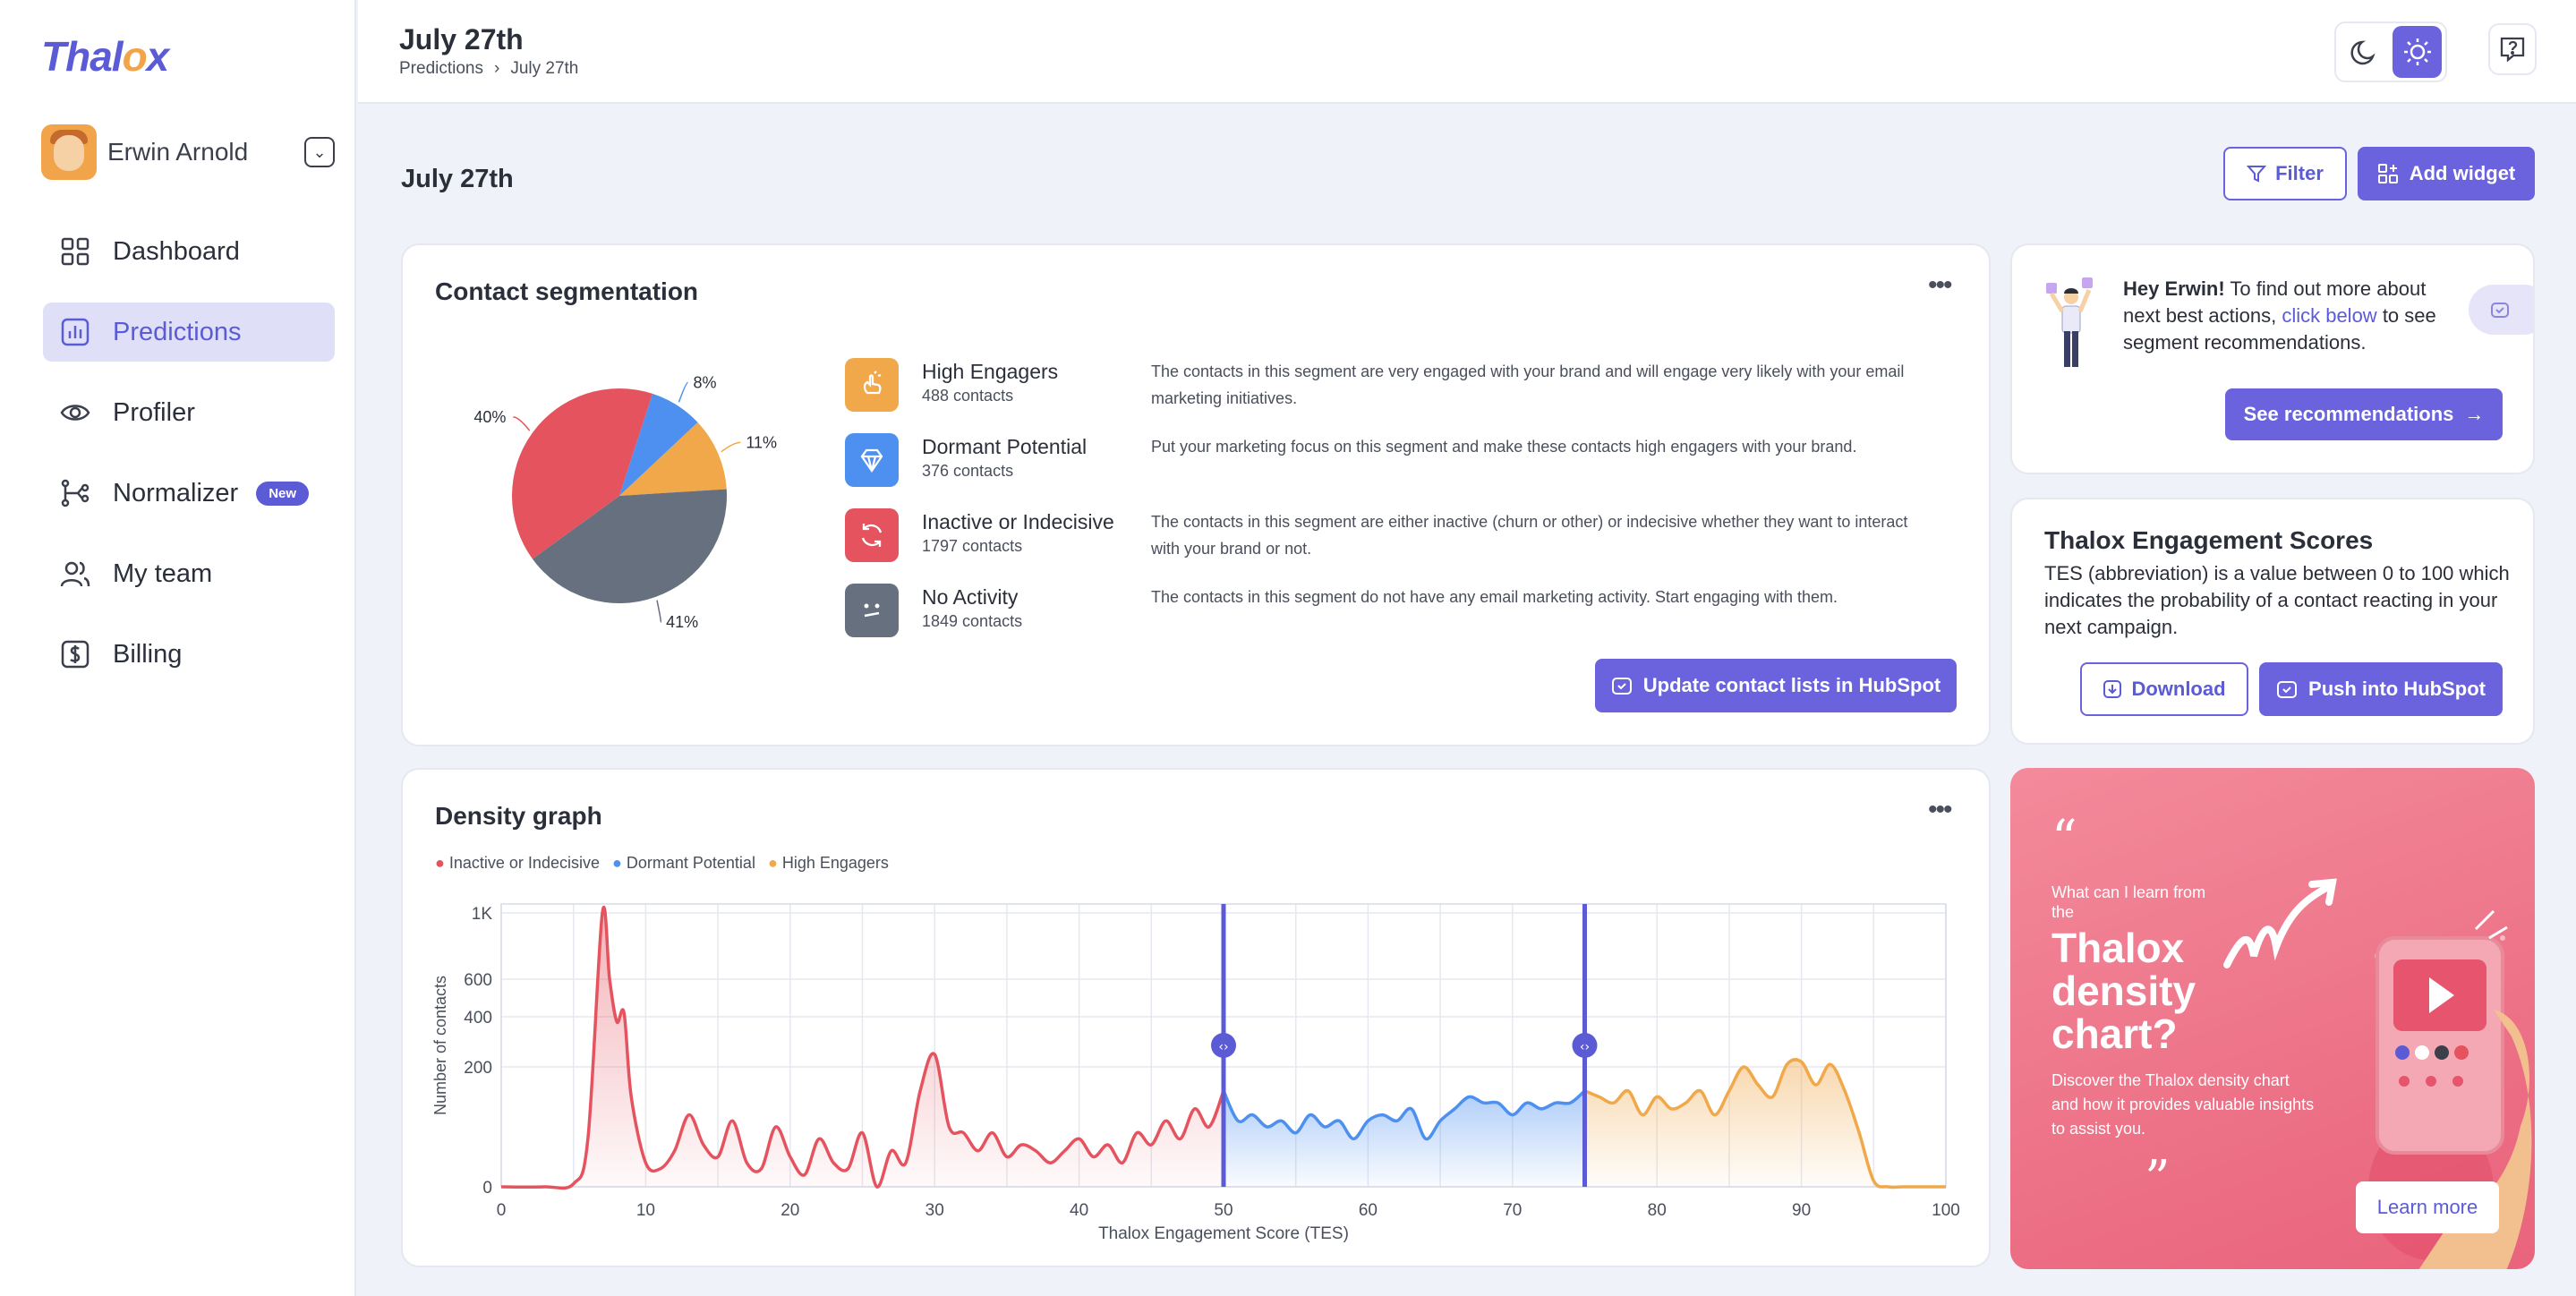  Describe the element at coordinates (2285, 174) in the screenshot. I see `filter-button: Filter` at that location.